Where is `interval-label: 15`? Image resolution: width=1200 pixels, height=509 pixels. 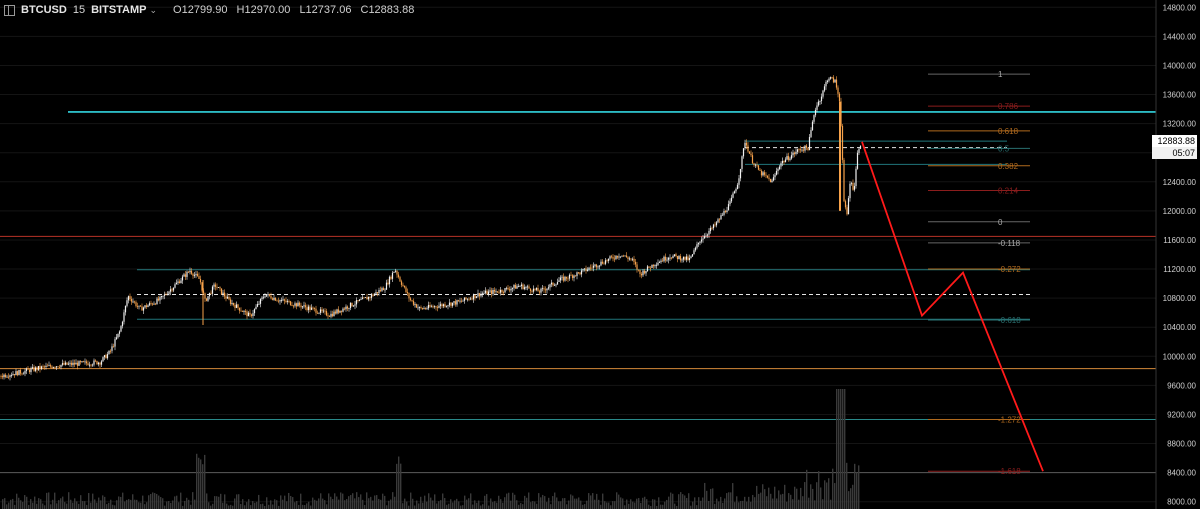 interval-label: 15 is located at coordinates (79, 10).